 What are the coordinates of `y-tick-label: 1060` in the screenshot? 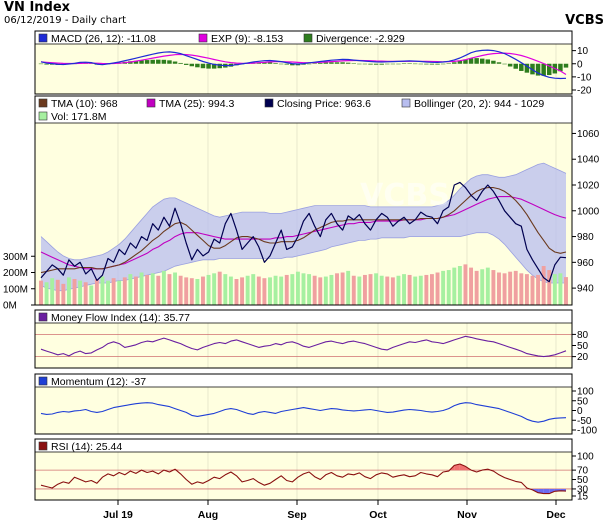 It's located at (588, 134).